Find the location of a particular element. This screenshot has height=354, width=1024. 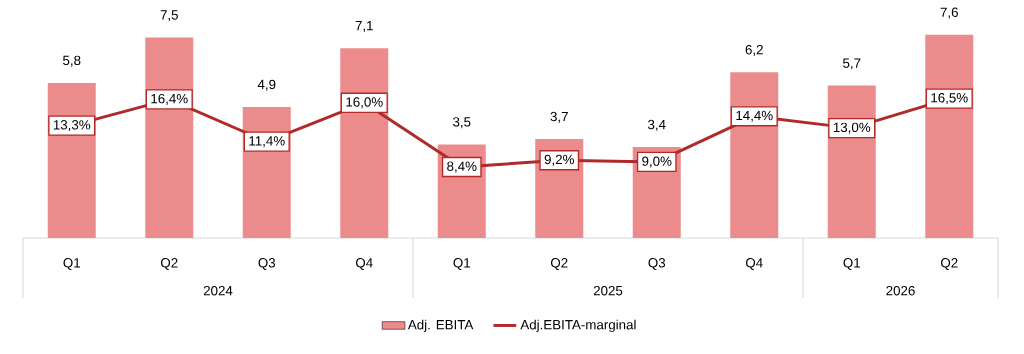

text: 2026 is located at coordinates (900, 290).